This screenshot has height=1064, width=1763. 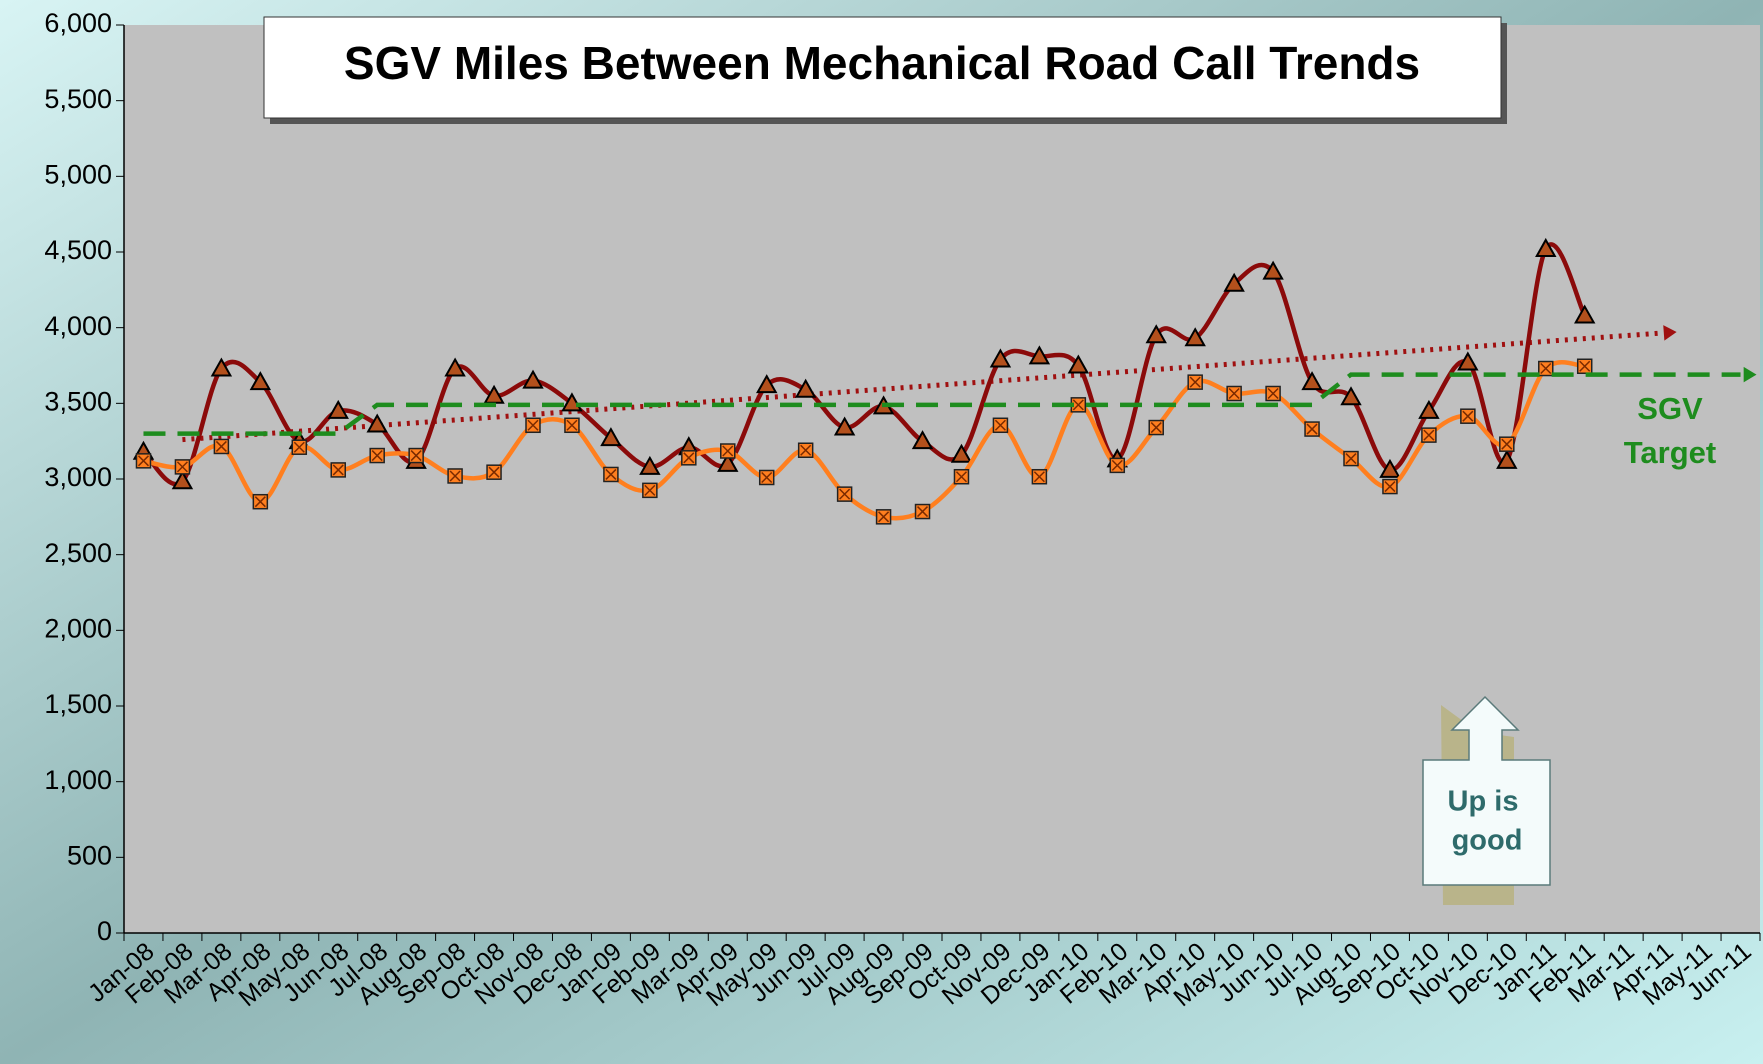 I want to click on y-tick-label: 3,000, so click(x=78, y=477).